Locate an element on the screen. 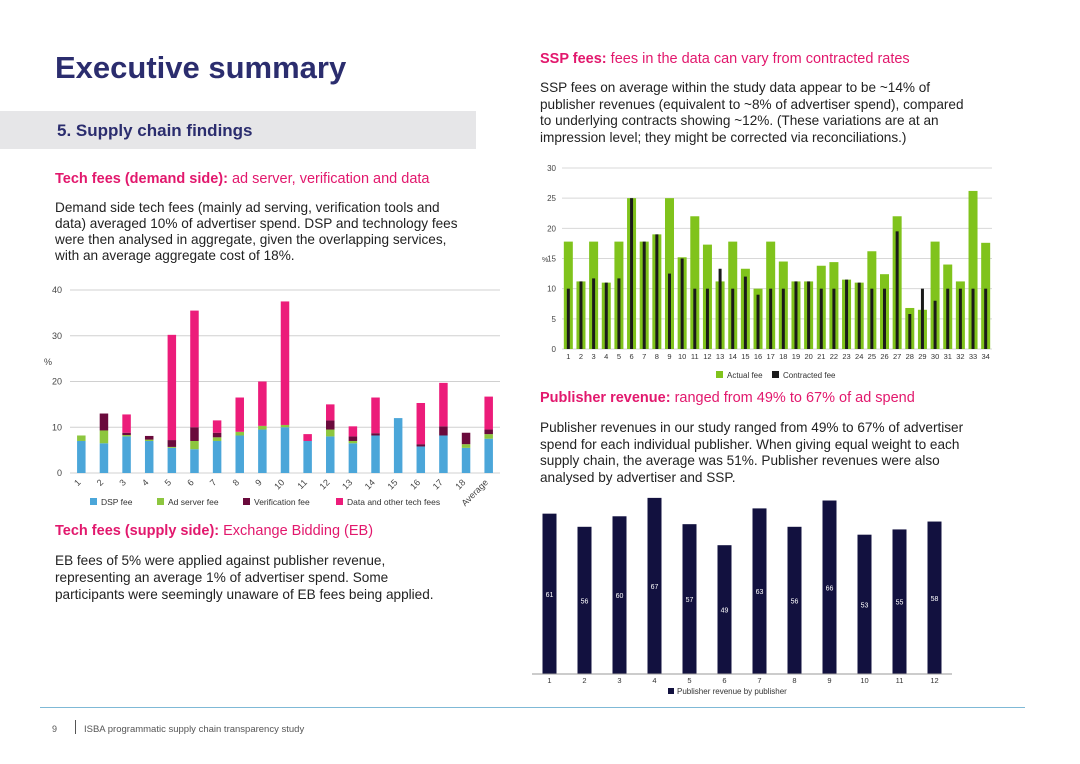 Image resolution: width=1080 pixels, height=764 pixels. x-tick-label: 33 is located at coordinates (973, 356).